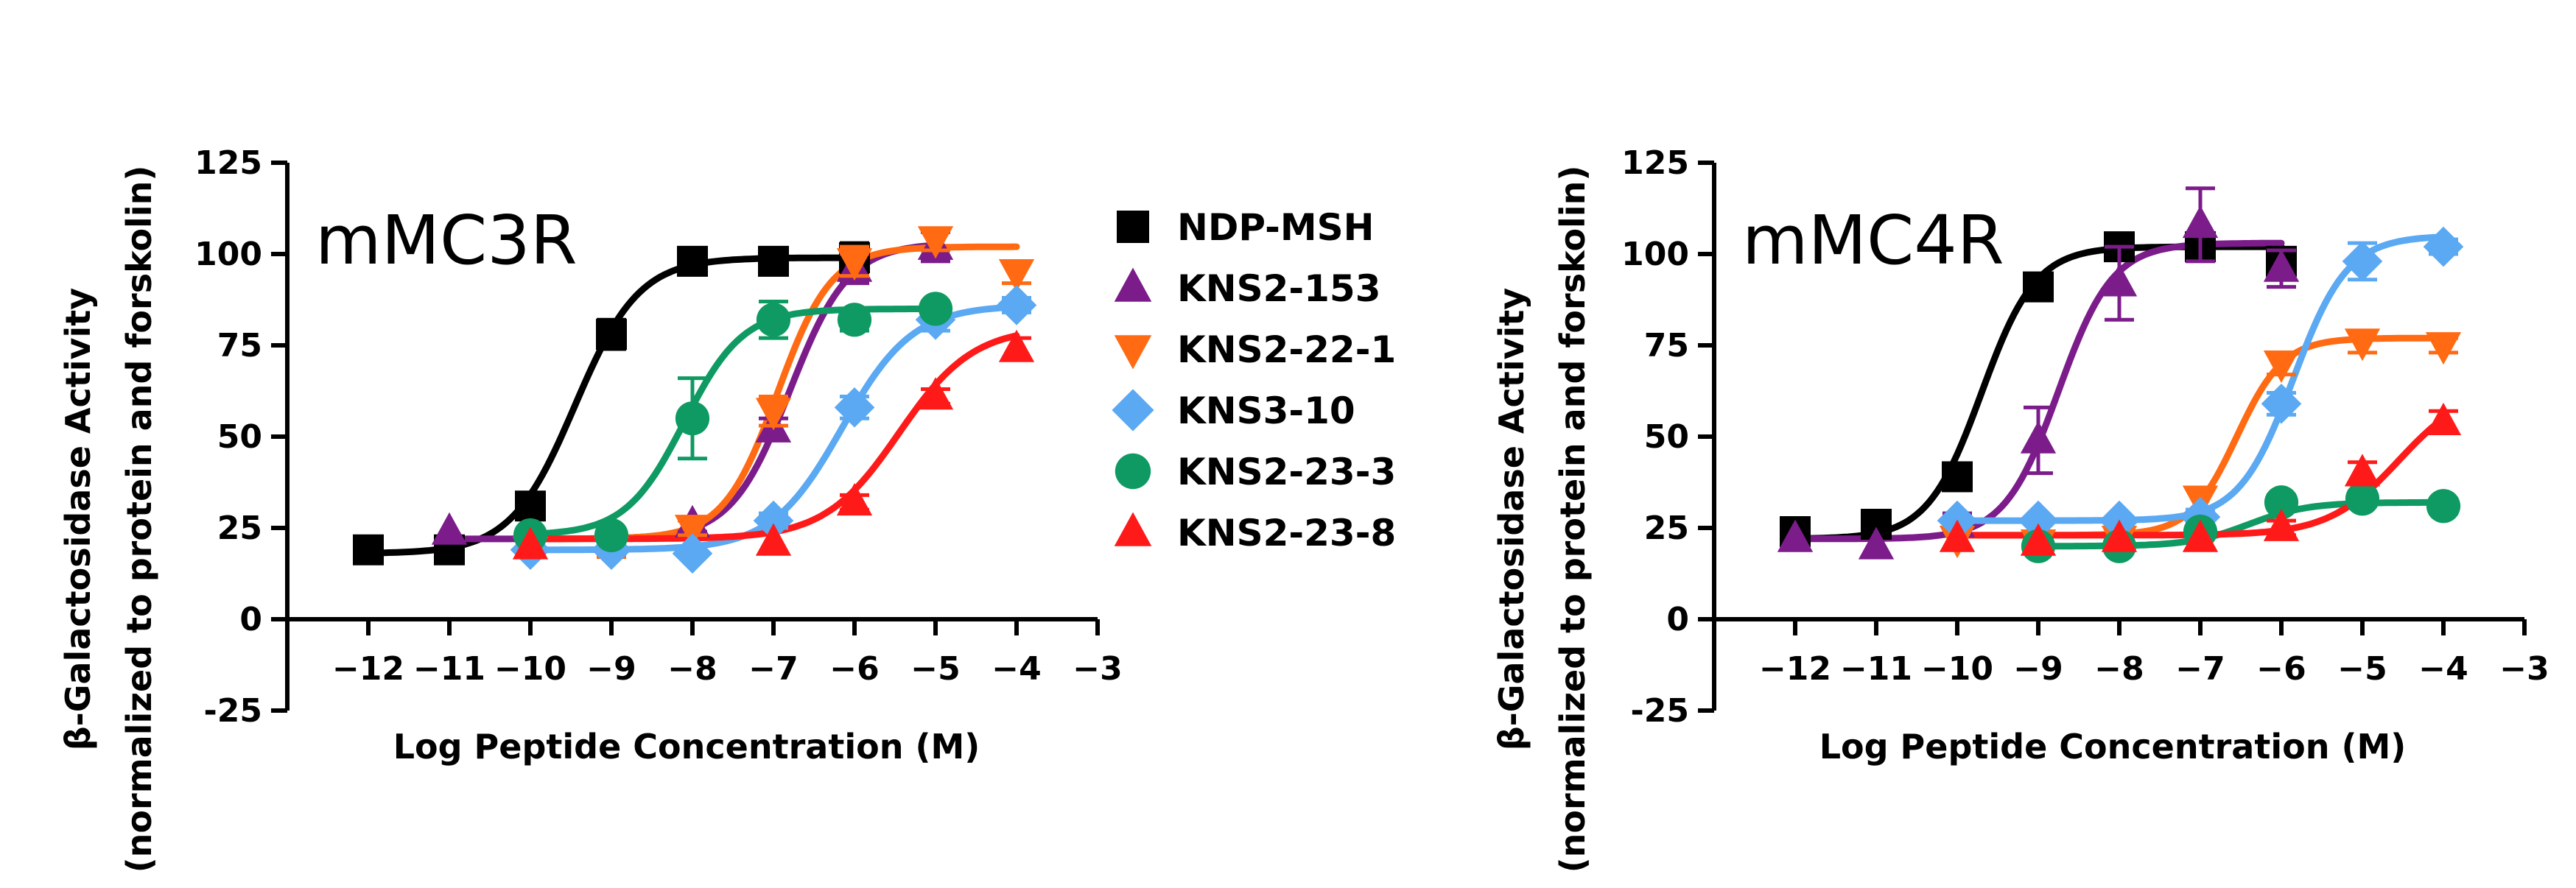 The width and height of the screenshot is (2576, 888). I want to click on x-axis-title: Log Peptide Concentration (M), so click(686, 747).